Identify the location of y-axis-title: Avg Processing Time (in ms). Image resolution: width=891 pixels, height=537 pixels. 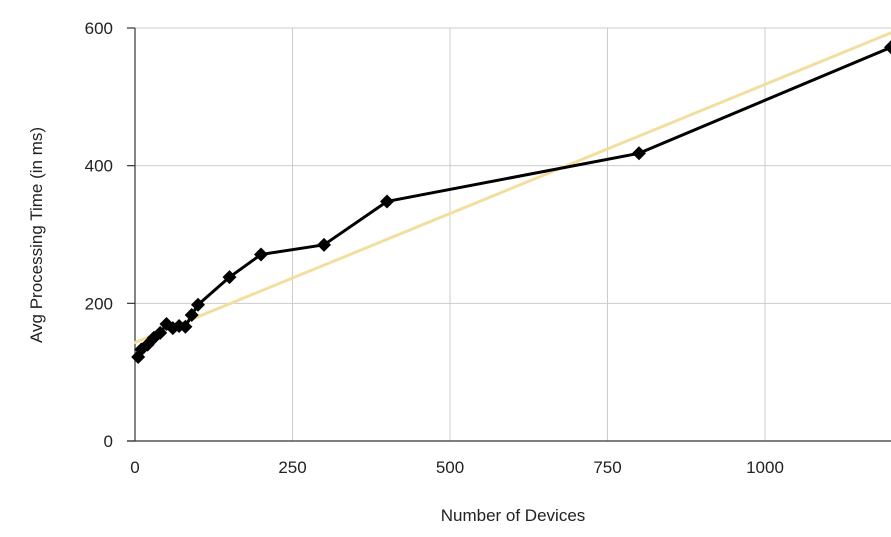
(36, 235).